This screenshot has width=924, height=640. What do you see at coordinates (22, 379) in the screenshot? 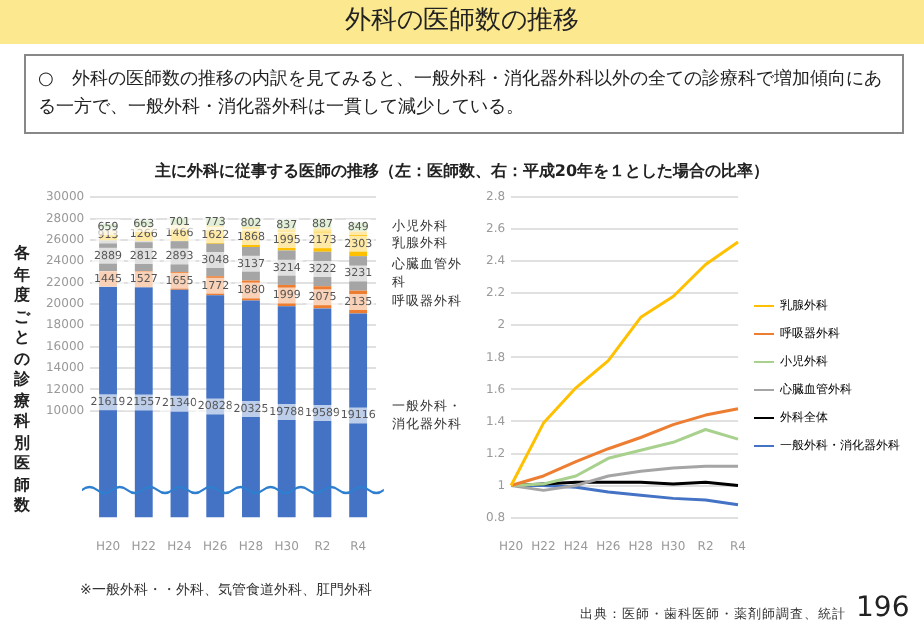
I see `text: 各年度ごとの診療科別医師数` at bounding box center [22, 379].